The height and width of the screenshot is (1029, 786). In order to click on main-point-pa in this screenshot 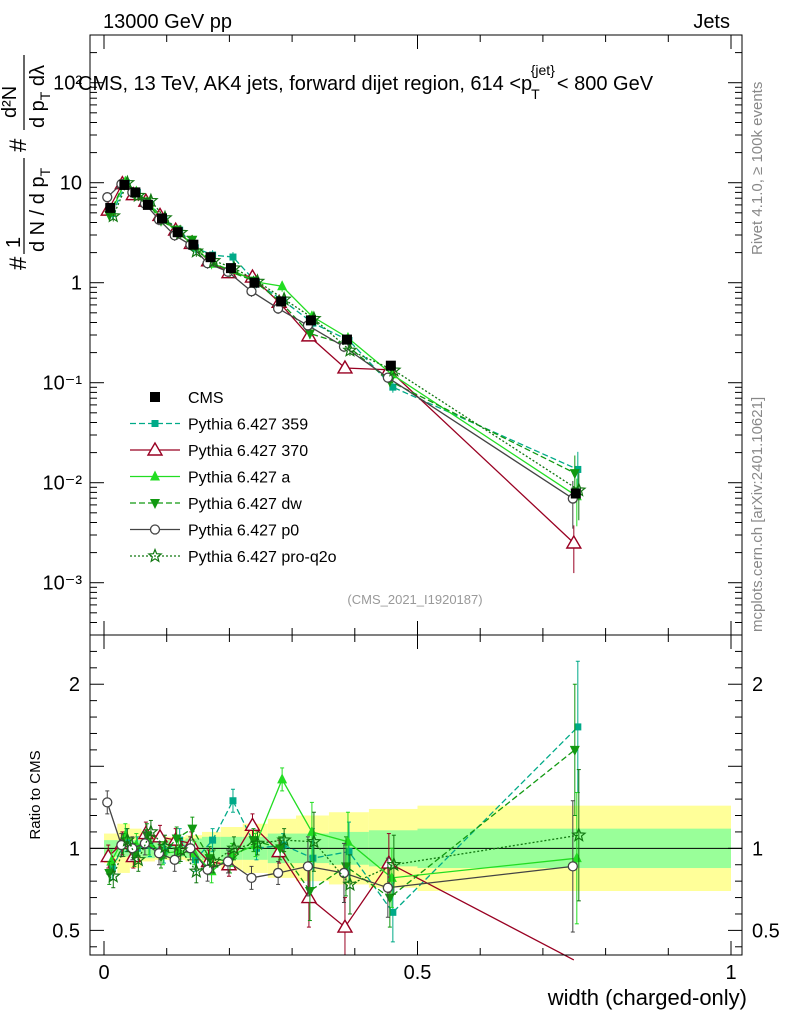, I will do `click(282, 285)`.